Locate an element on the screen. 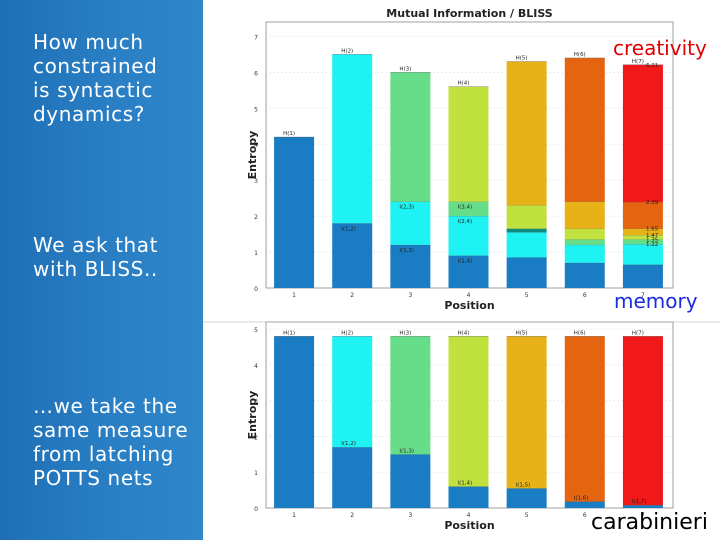 This screenshot has height=540, width=720. y-tick-label: 6 is located at coordinates (256, 73).